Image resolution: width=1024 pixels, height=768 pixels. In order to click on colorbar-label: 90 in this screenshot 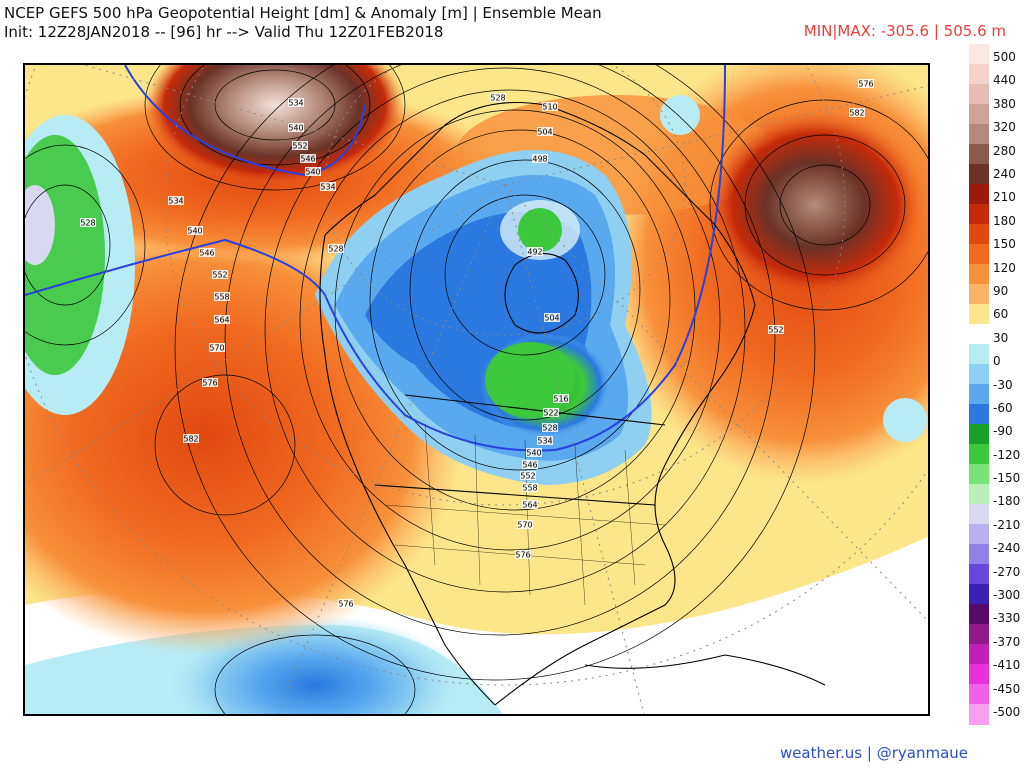, I will do `click(1001, 290)`.